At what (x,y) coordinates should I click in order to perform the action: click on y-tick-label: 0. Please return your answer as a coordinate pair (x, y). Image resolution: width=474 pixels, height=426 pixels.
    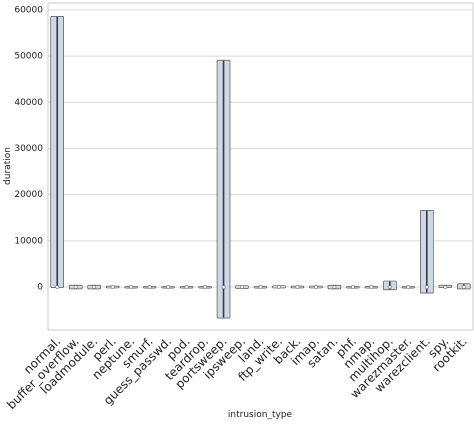
    Looking at the image, I should click on (40, 288).